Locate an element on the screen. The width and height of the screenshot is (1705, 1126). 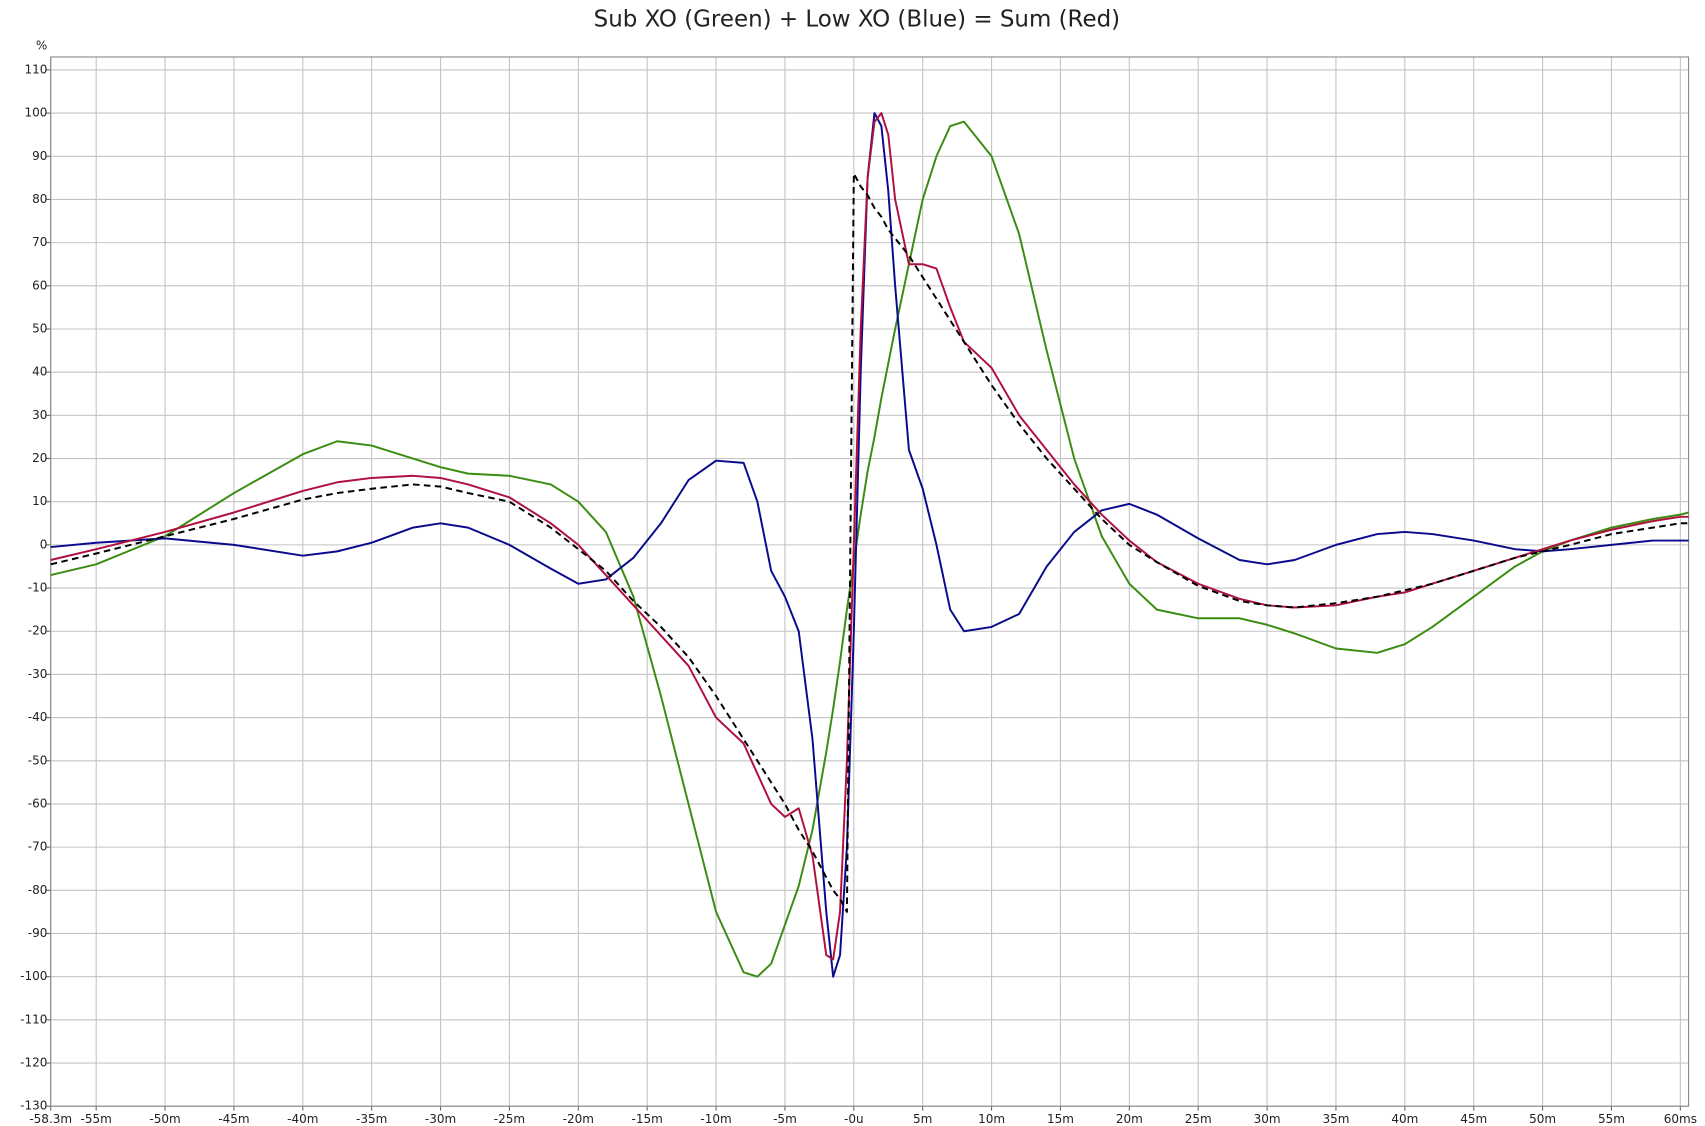
y-tick-label: -40 is located at coordinates (38, 717).